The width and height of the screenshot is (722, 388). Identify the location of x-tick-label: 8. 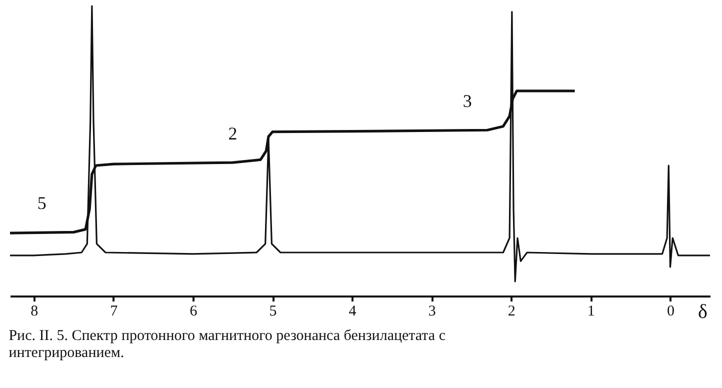
(34, 312).